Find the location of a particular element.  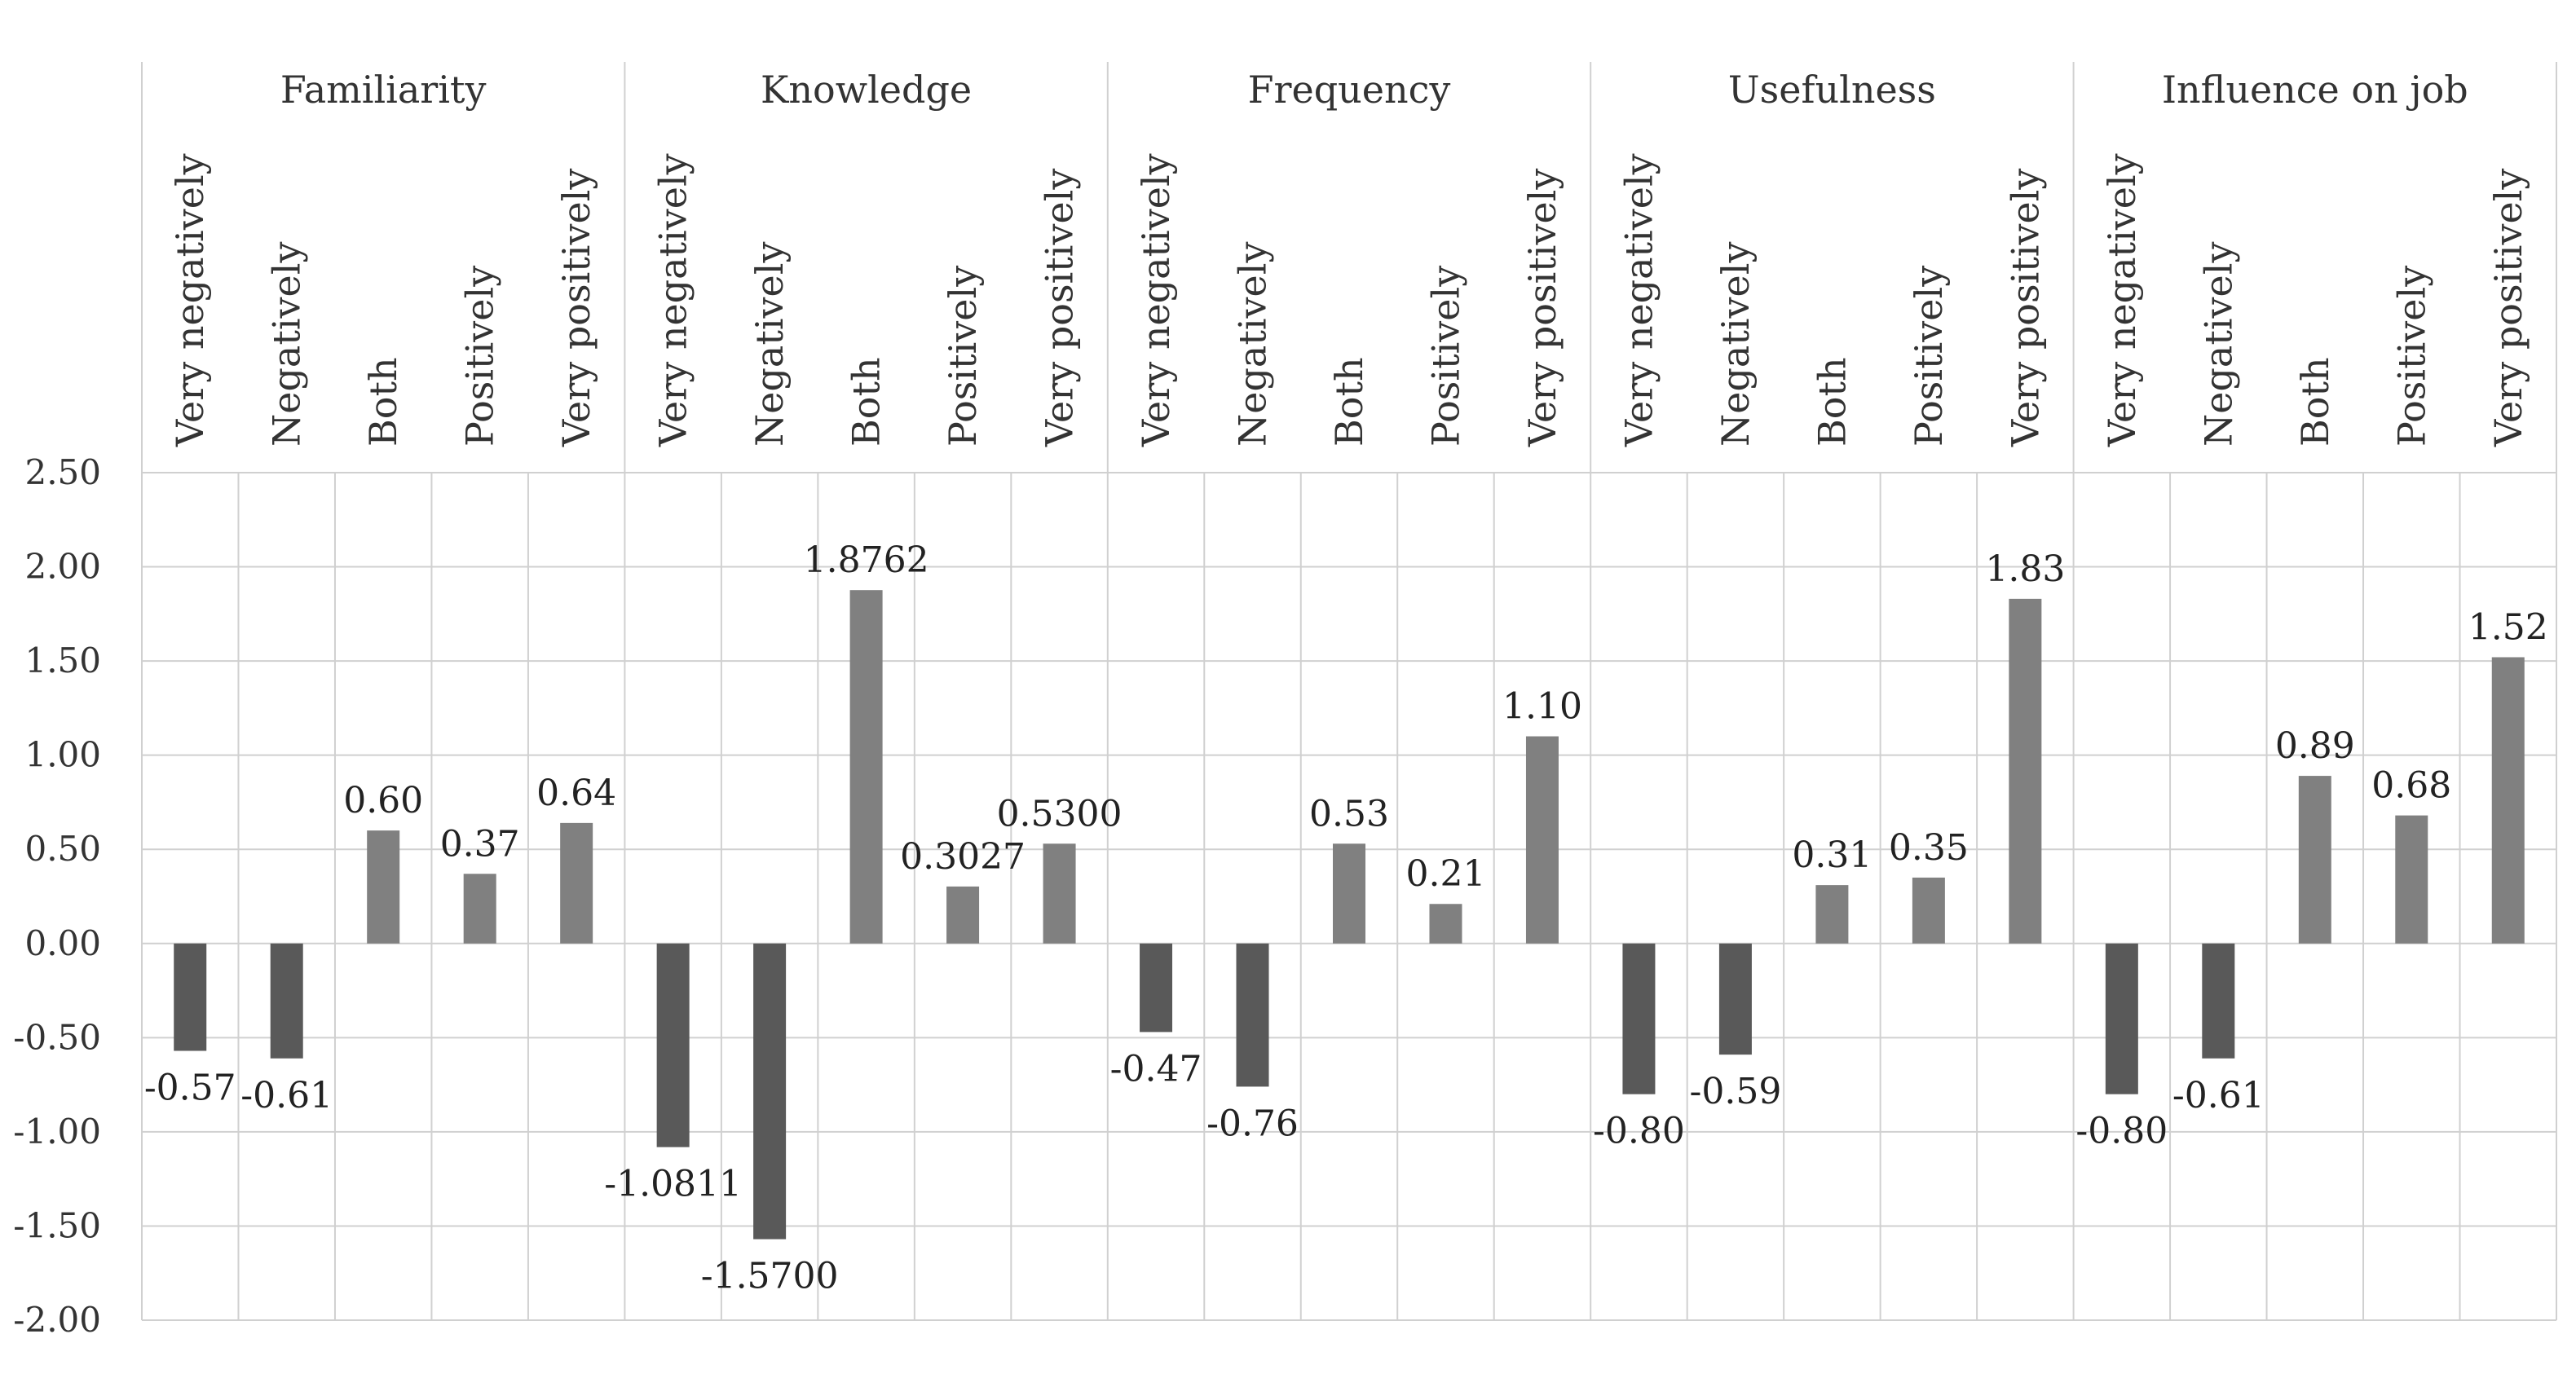

data-label: 1.10 is located at coordinates (1542, 707).